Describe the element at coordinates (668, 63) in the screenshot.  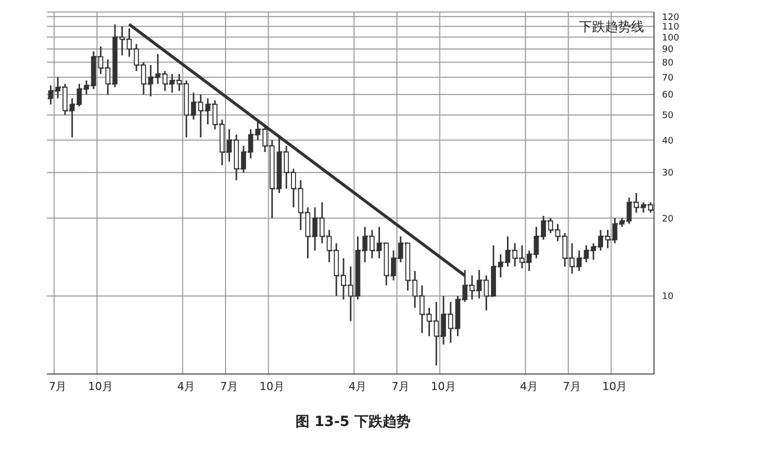
I see `y-tick-label: 80` at that location.